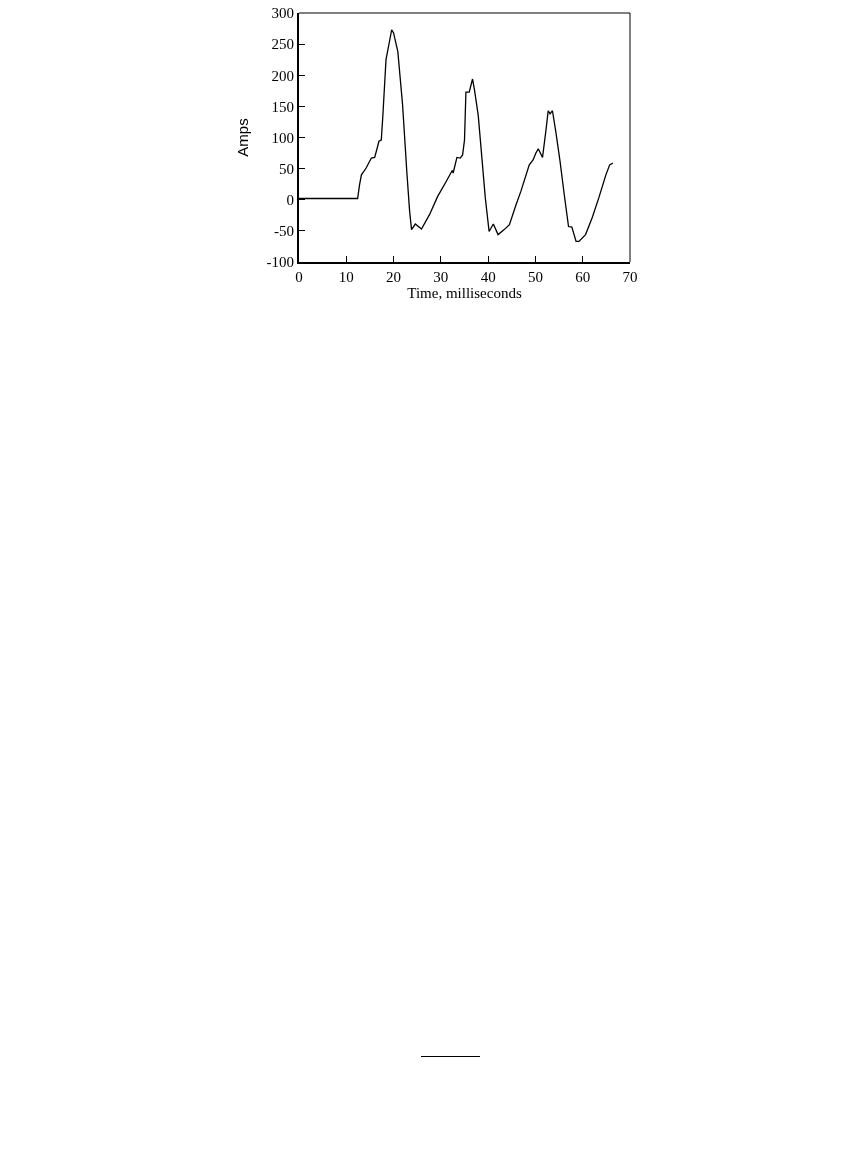 This screenshot has width=845, height=1165. What do you see at coordinates (280, 262) in the screenshot?
I see `y-tick-label: -100` at bounding box center [280, 262].